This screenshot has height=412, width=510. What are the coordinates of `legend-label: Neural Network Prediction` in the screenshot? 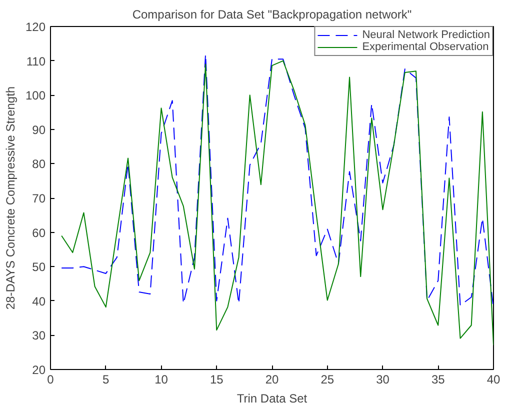 It's located at (426, 35).